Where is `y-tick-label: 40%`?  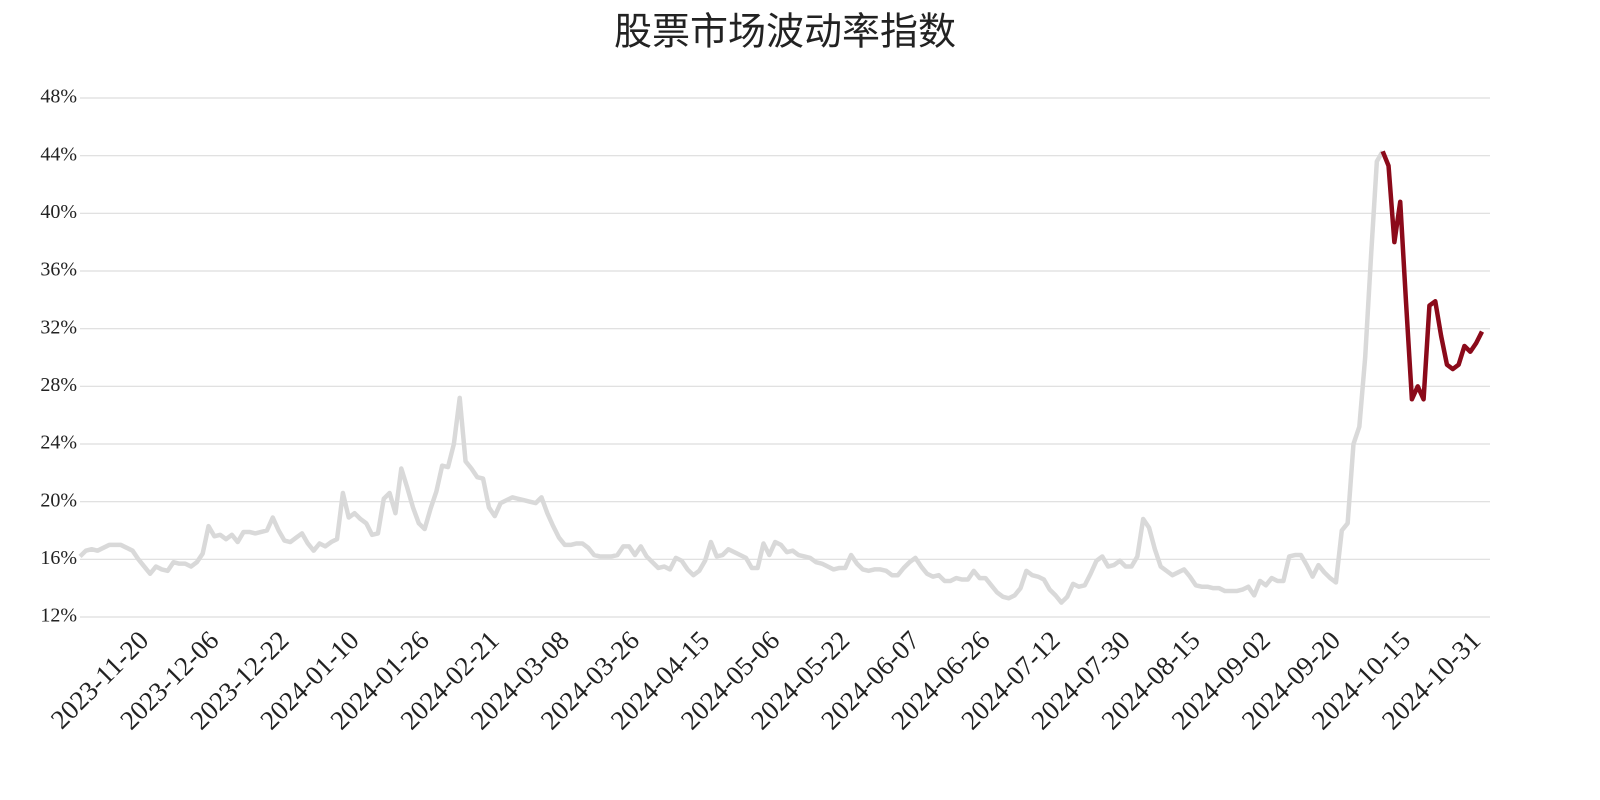
y-tick-label: 40% is located at coordinates (58, 212).